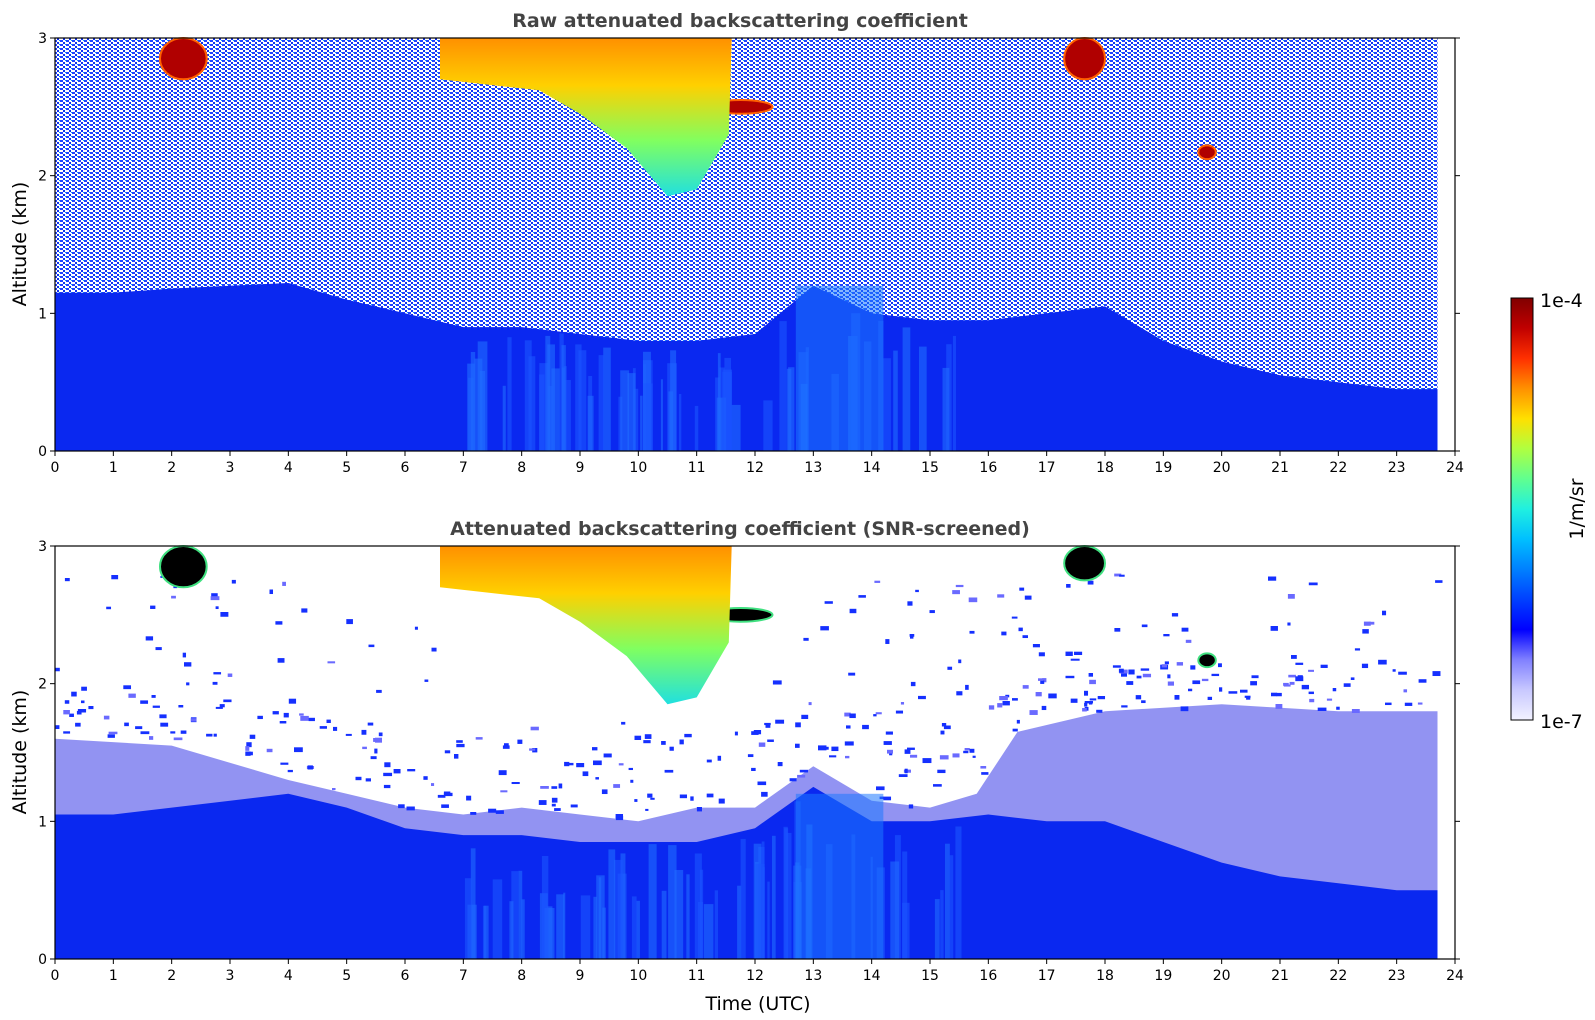  What do you see at coordinates (20, 244) in the screenshot?
I see `y-axis-label: Altitude (km)` at bounding box center [20, 244].